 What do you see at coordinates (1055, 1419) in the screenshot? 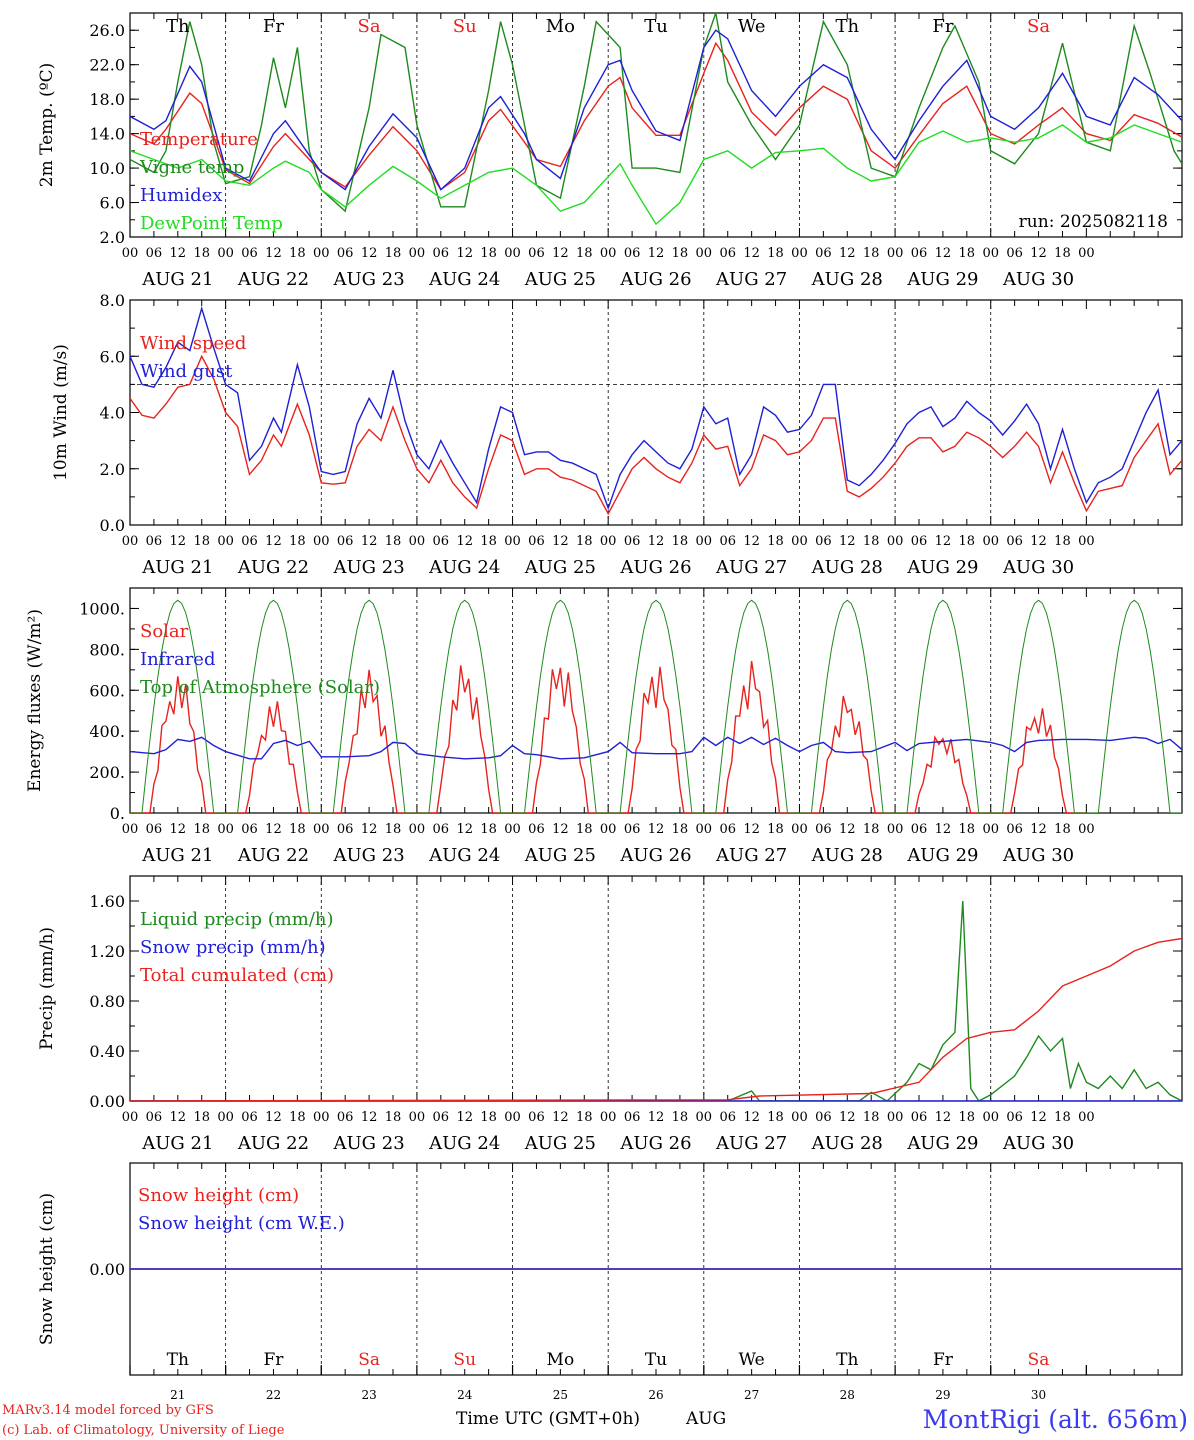
I see `station-name: MontRigi (alt. 656m)` at bounding box center [1055, 1419].